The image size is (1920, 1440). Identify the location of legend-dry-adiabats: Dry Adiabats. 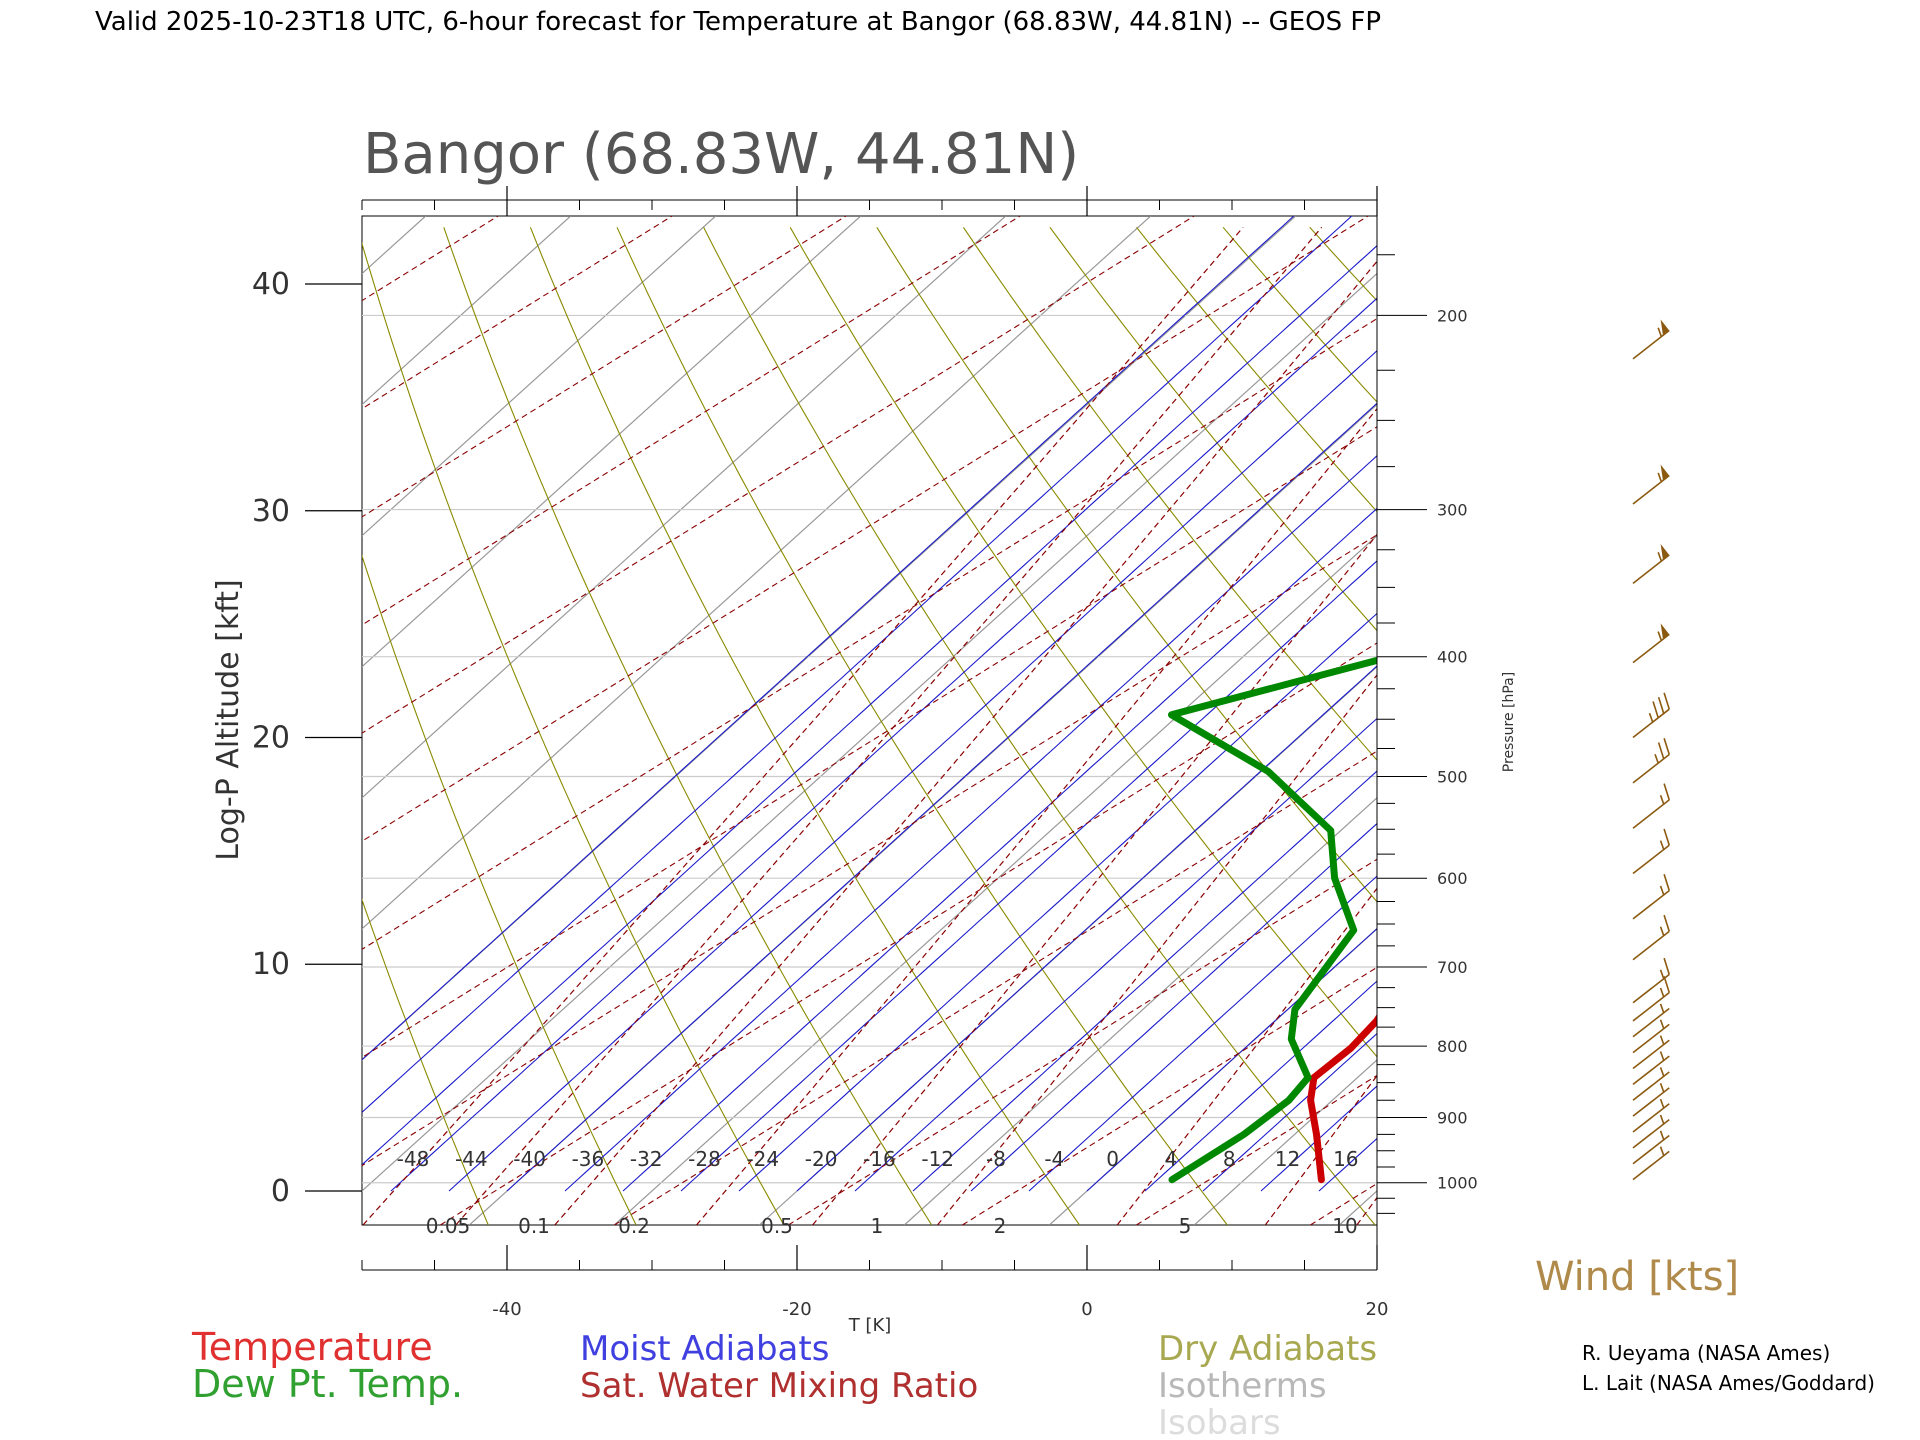
(1267, 1349).